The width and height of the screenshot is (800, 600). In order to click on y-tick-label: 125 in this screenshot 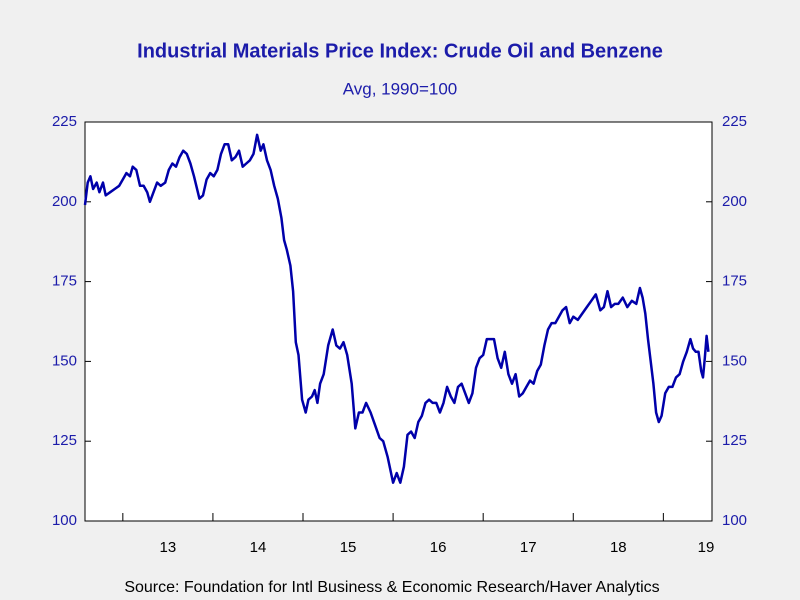, I will do `click(64, 440)`.